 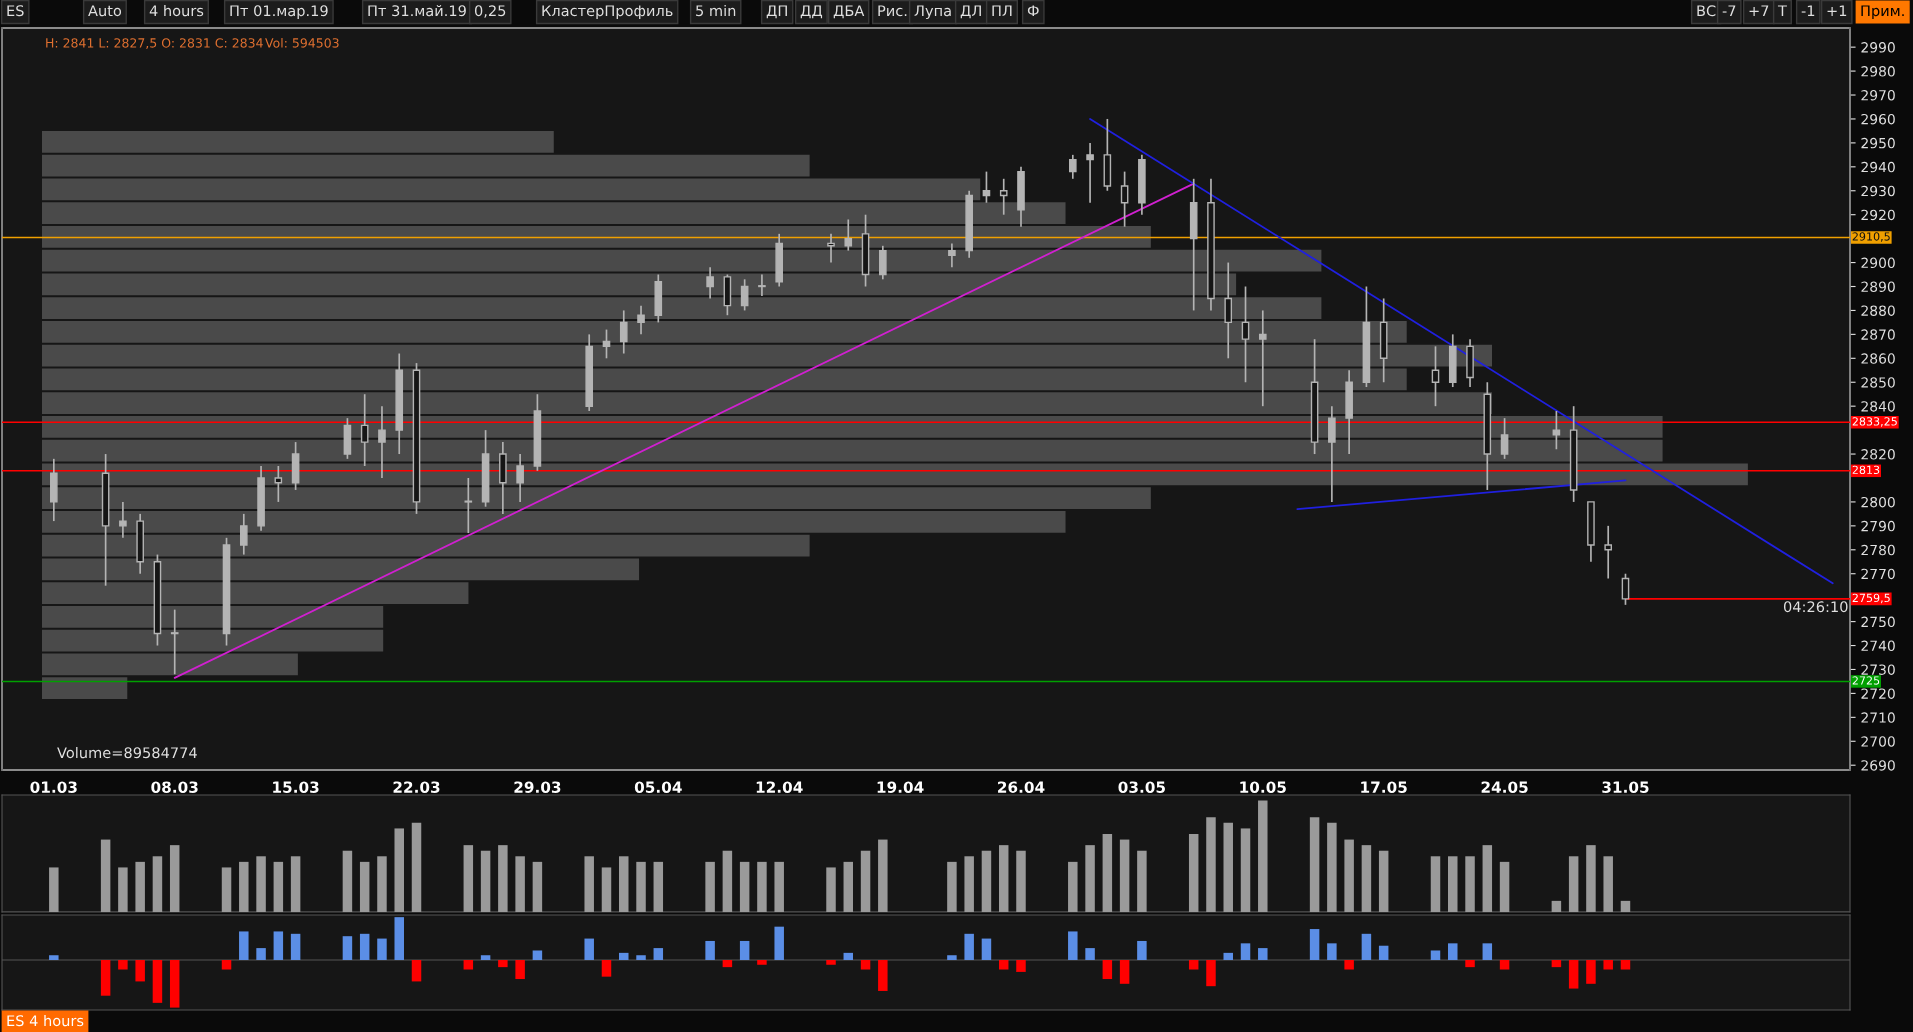 I want to click on y-tick-label: 2880, so click(x=1878, y=310).